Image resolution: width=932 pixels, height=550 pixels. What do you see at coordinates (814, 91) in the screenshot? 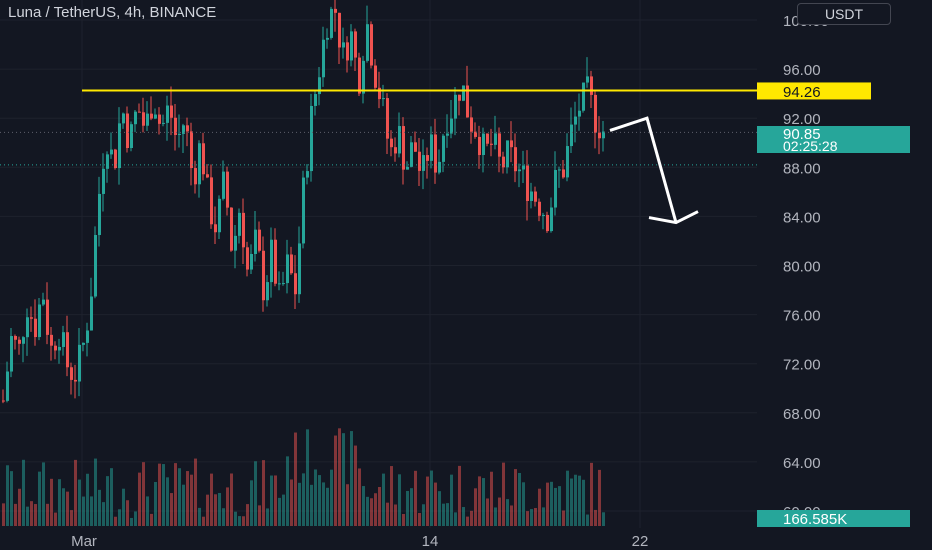
I see `level-price-tag` at bounding box center [814, 91].